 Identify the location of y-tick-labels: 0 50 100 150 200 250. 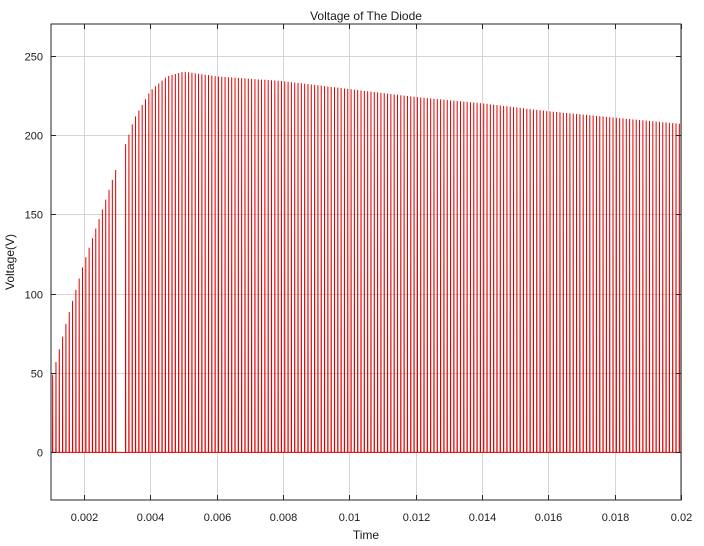
(34, 256).